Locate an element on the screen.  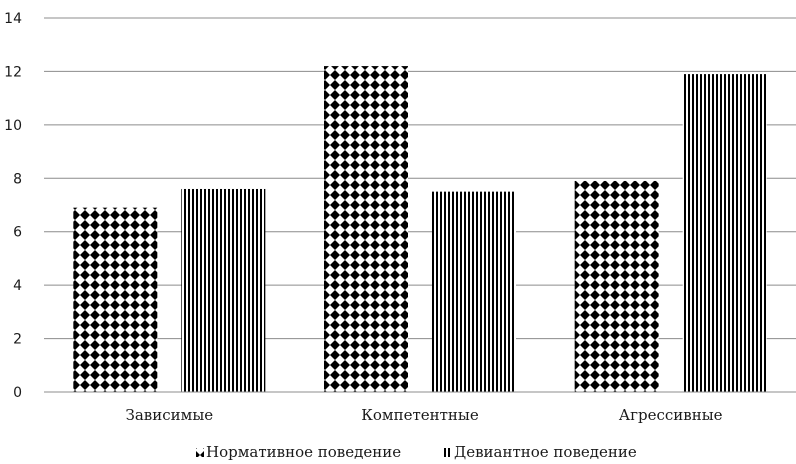
y-tick-label: 12 is located at coordinates (13, 72).